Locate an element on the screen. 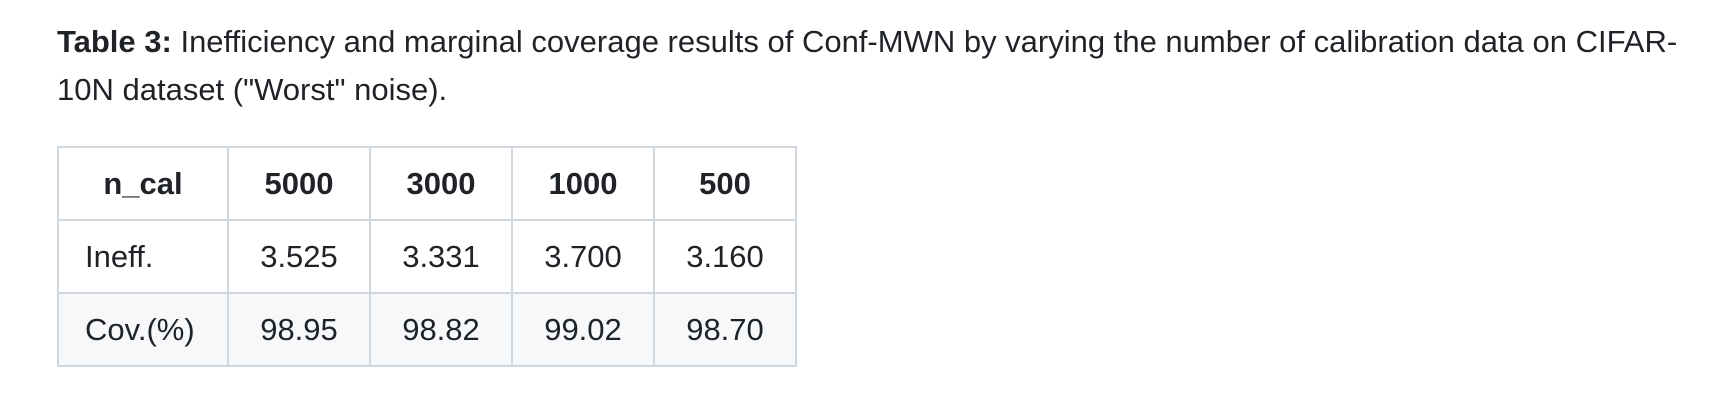 The width and height of the screenshot is (1726, 414). table-cell: 3.525 is located at coordinates (299, 256).